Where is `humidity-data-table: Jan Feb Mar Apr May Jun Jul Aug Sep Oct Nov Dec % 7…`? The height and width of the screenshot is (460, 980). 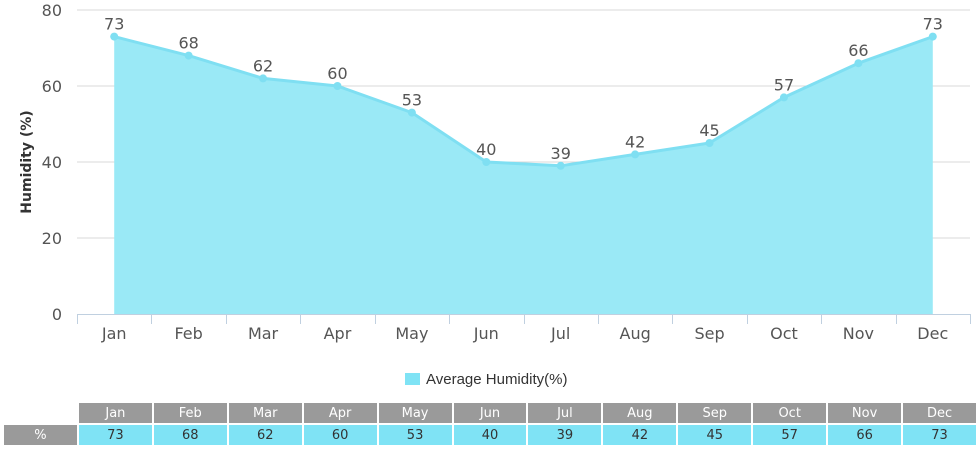 humidity-data-table: Jan Feb Mar Apr May Jun Jul Aug Sep Oct Nov Dec % 7… is located at coordinates (490, 424).